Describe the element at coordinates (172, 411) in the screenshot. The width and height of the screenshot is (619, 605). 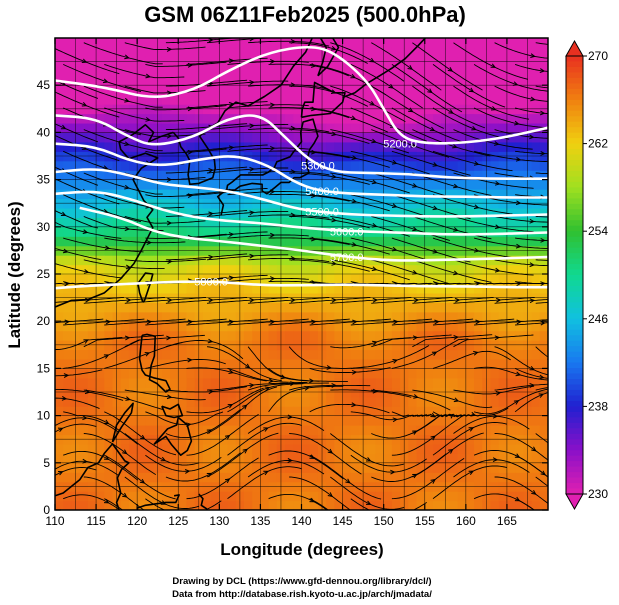
I see `coastline` at that location.